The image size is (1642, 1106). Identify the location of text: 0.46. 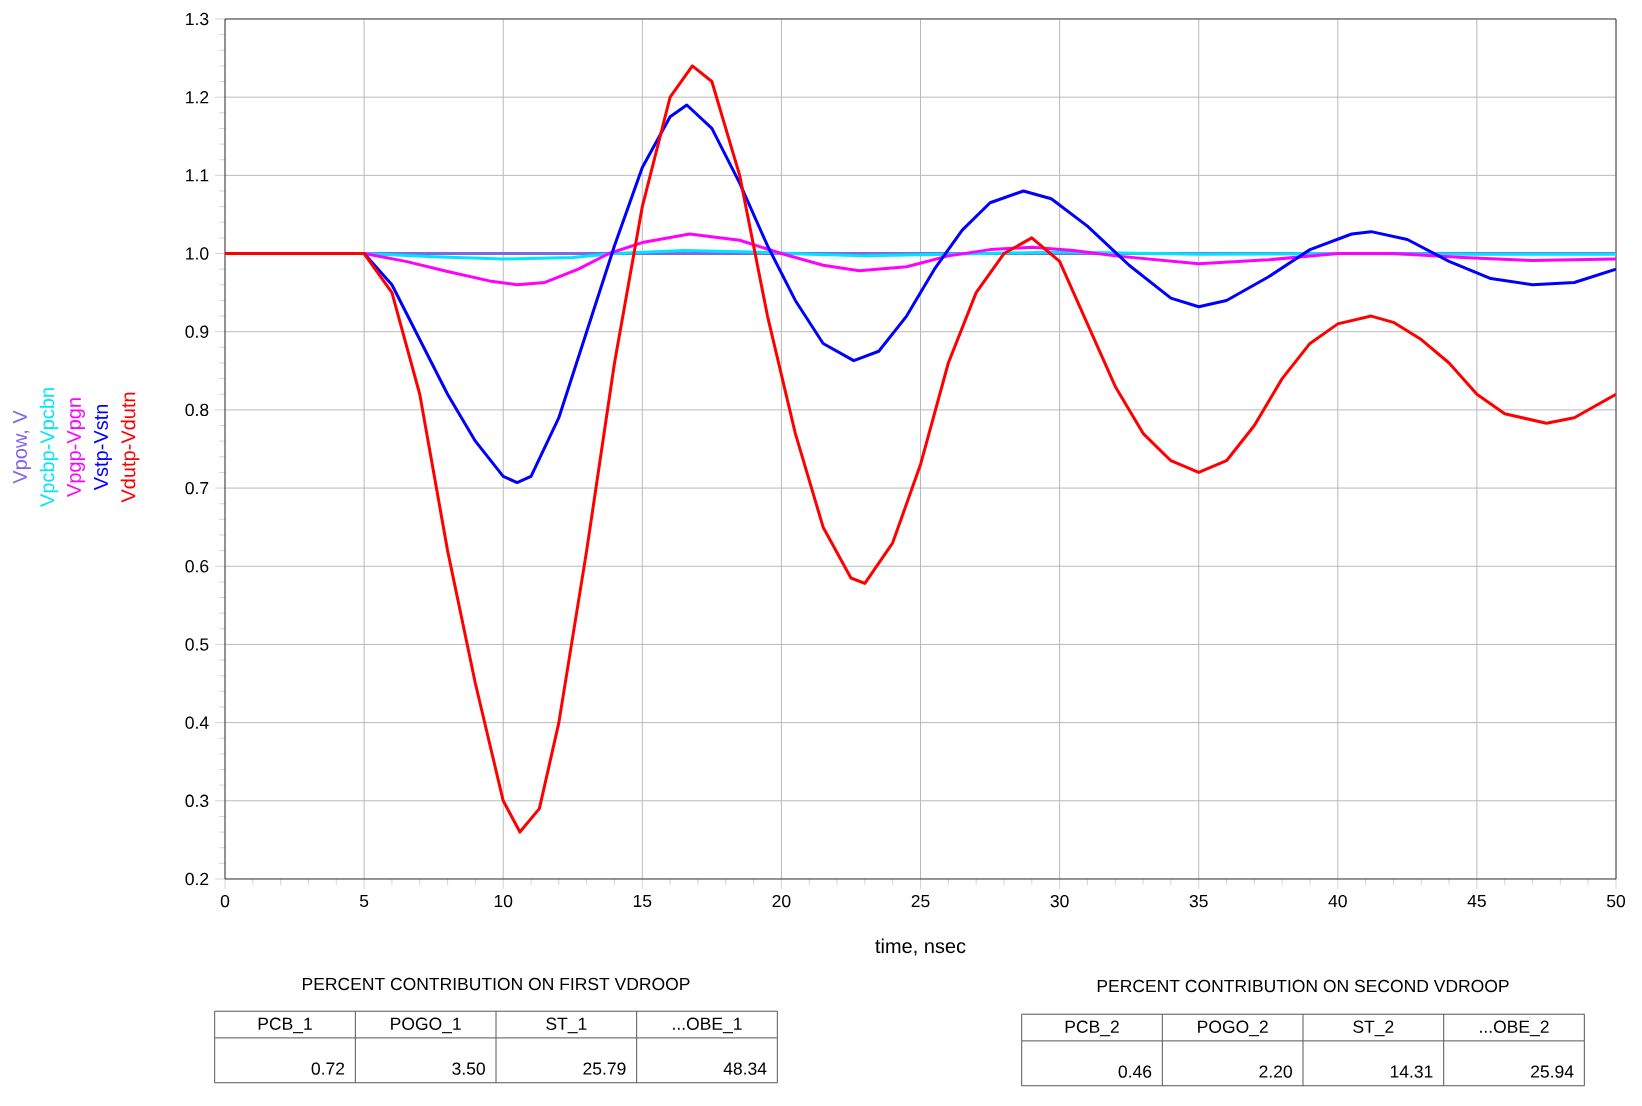
(1135, 1071).